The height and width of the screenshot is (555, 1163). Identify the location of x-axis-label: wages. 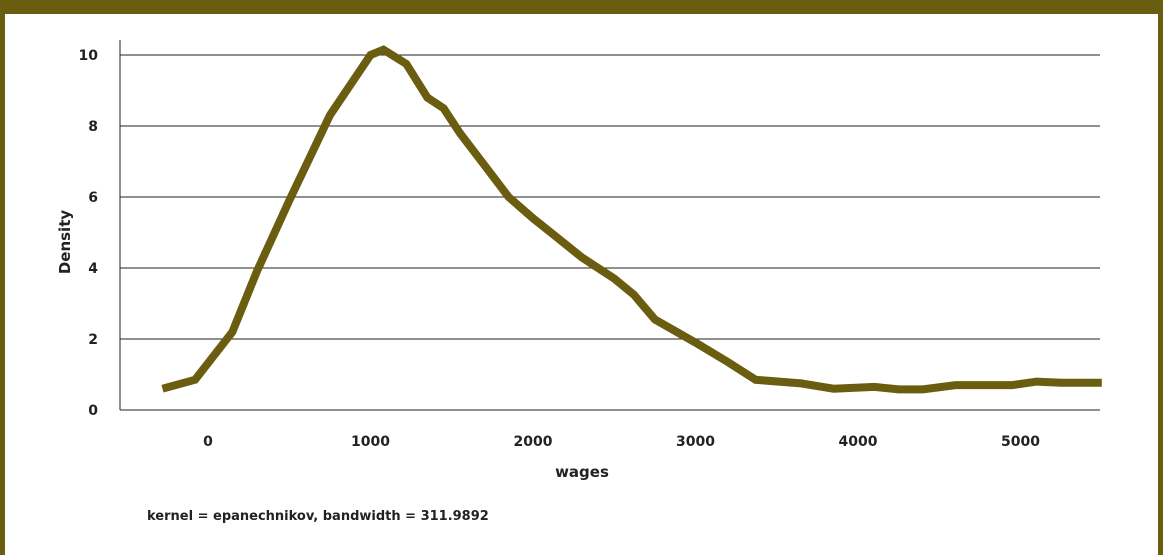
(582, 472).